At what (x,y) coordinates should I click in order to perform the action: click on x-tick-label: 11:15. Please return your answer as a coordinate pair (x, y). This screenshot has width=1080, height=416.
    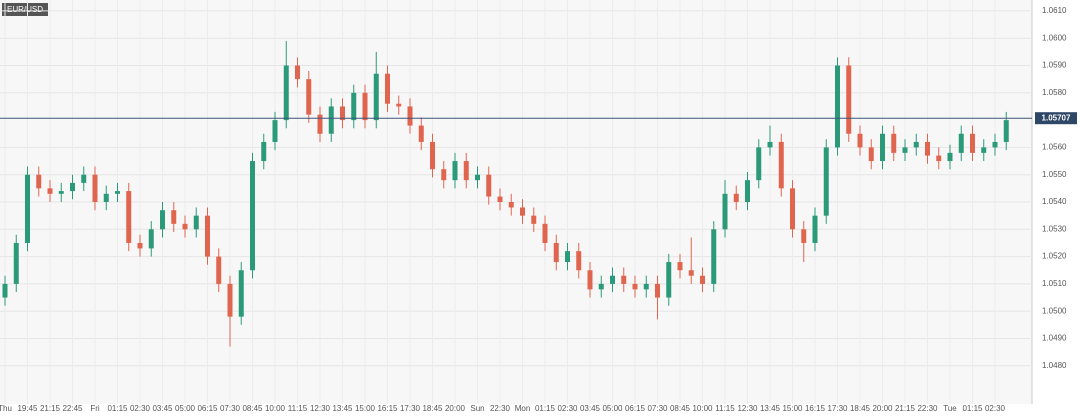
    Looking at the image, I should click on (298, 408).